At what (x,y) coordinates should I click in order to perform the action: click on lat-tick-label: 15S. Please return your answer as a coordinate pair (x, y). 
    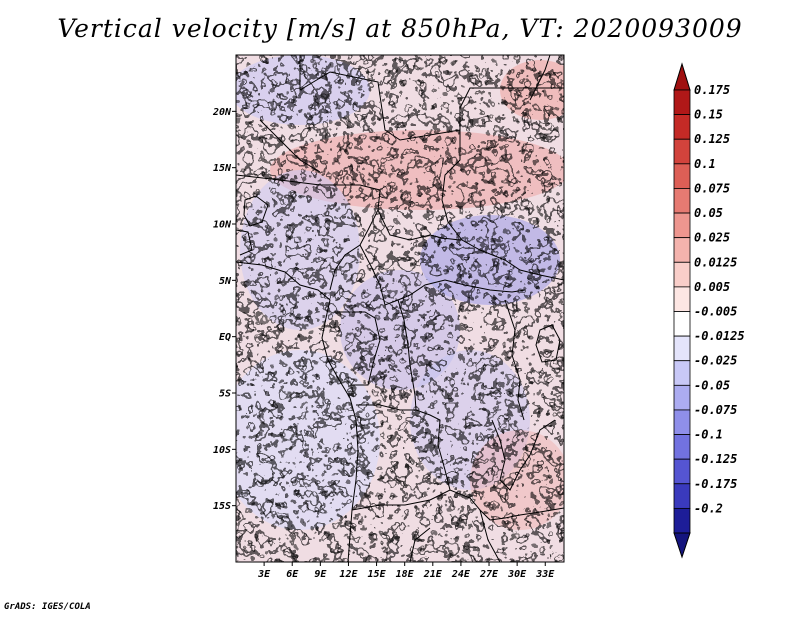
    Looking at the image, I should click on (222, 506).